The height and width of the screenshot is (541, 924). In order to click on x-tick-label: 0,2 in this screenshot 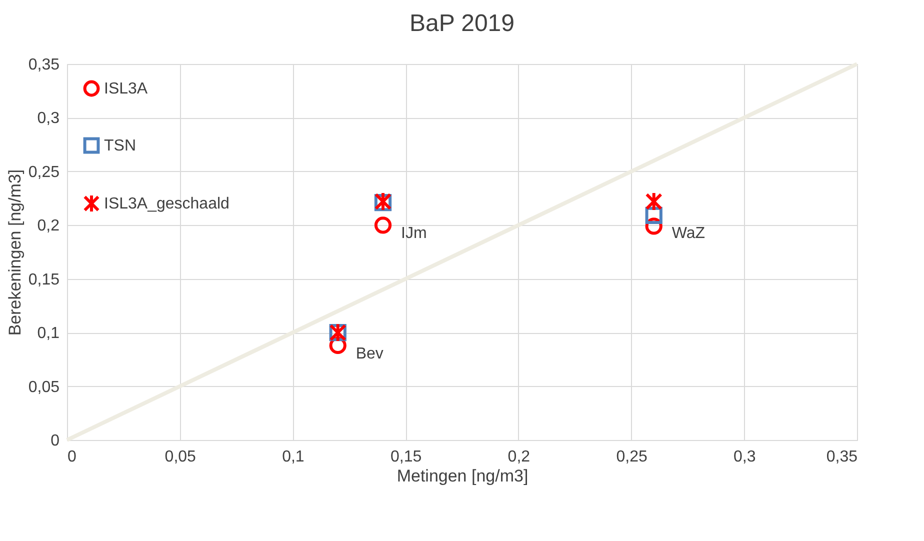, I will do `click(519, 457)`.